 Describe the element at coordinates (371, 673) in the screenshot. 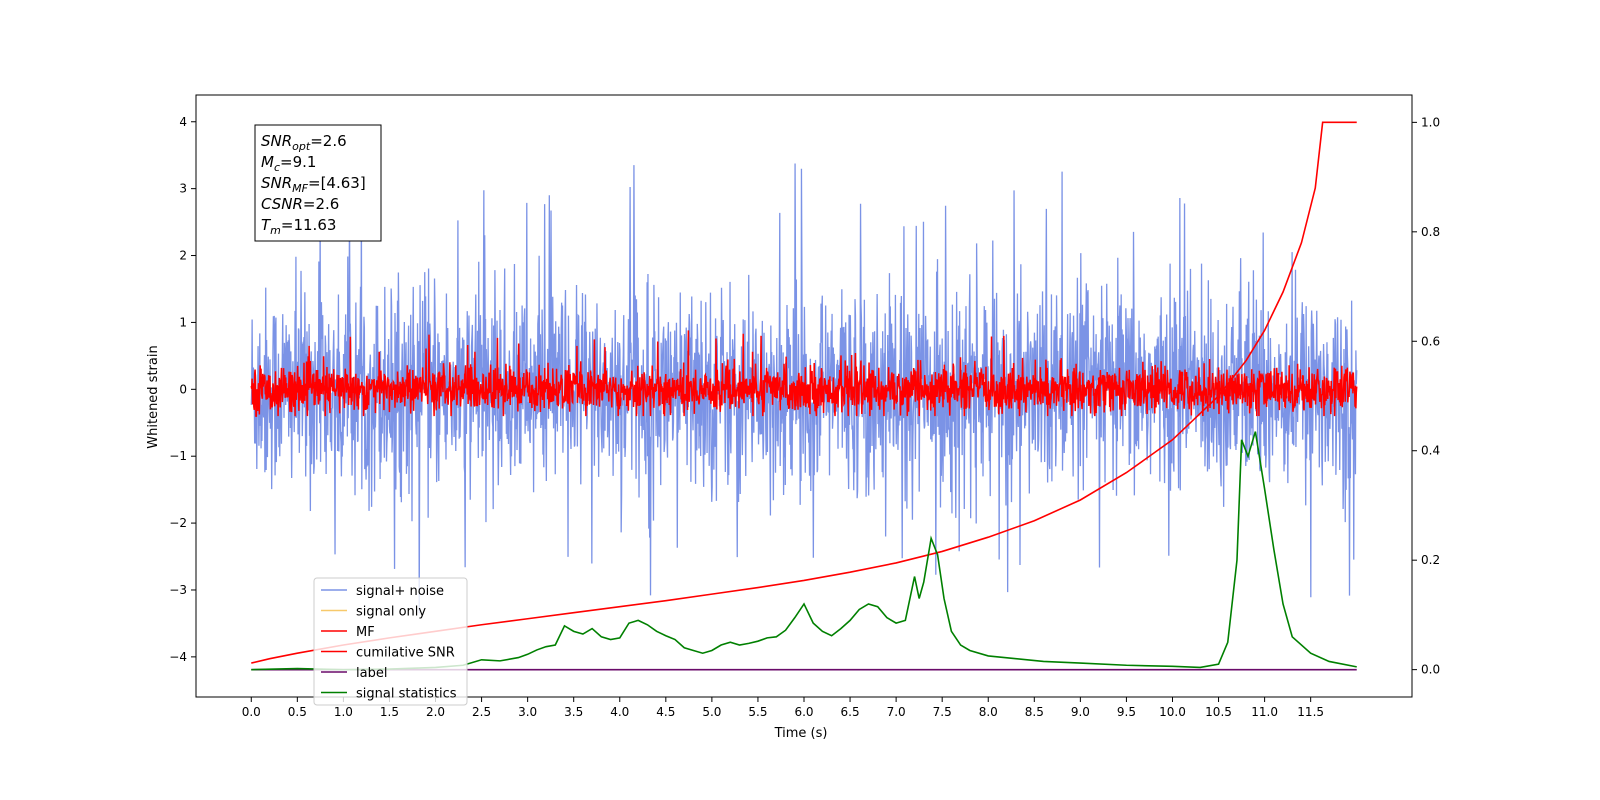

I see `legend-label: label` at that location.